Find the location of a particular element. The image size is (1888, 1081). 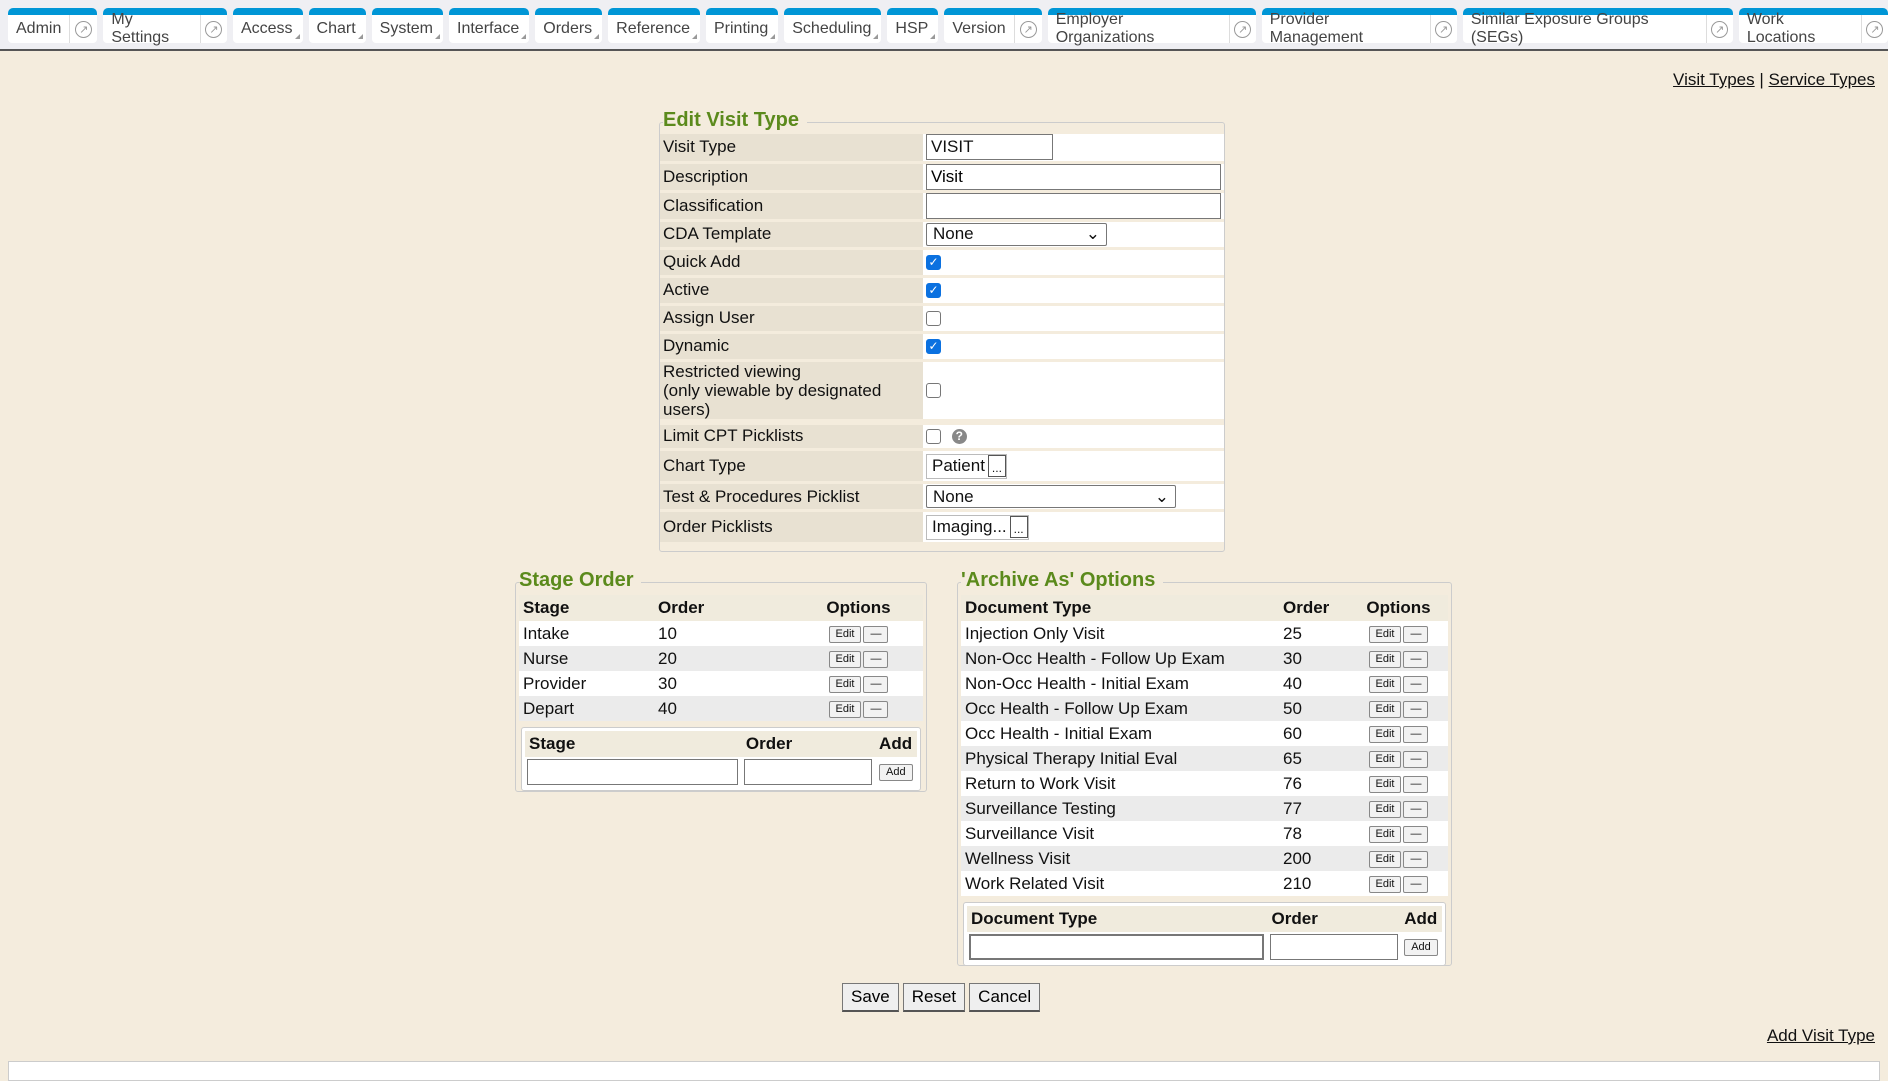

quick-add-checkbox: ✓ is located at coordinates (933, 263).